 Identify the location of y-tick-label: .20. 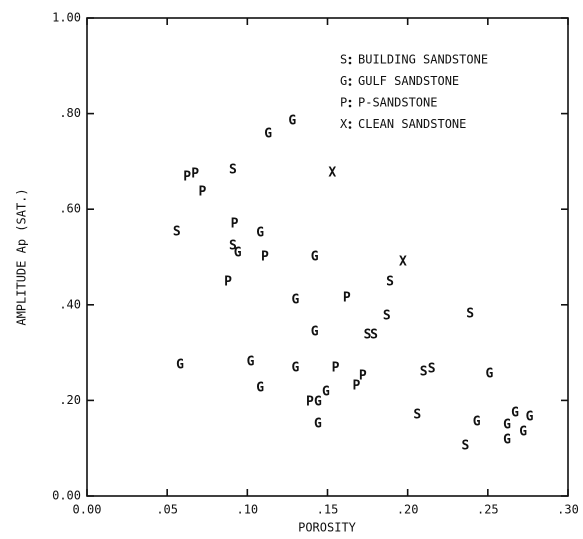
(70, 400).